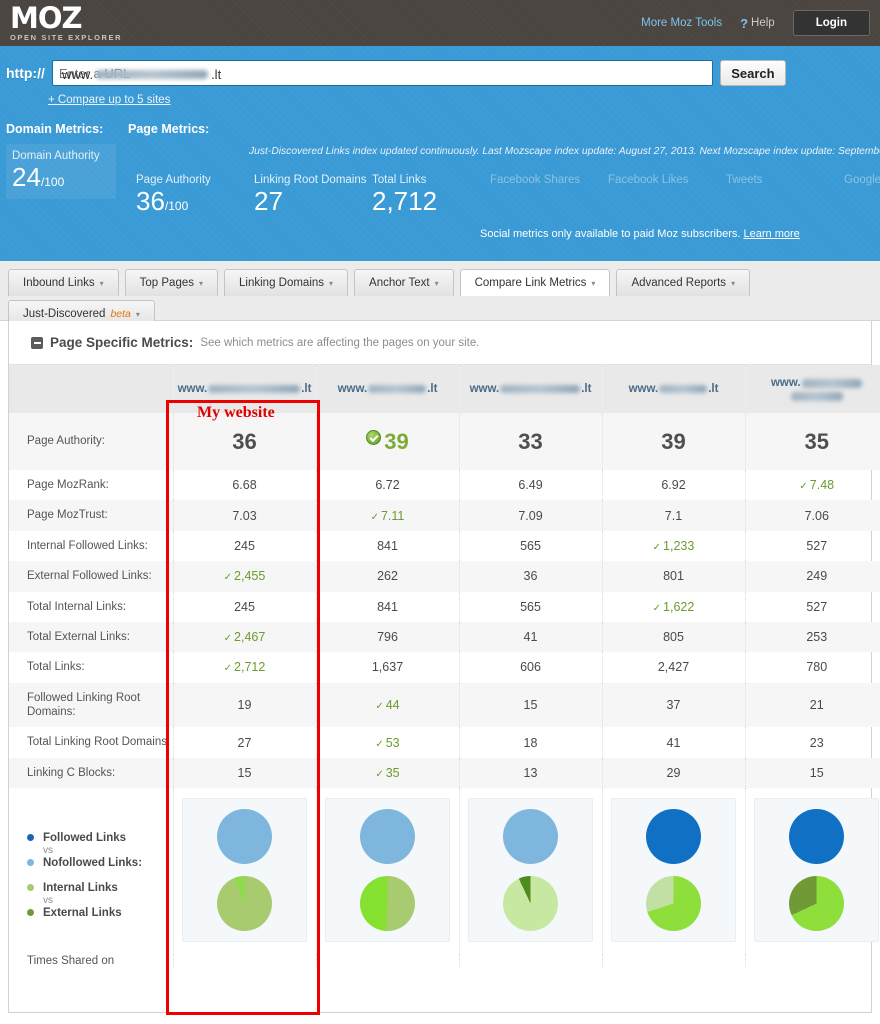  Describe the element at coordinates (682, 23) in the screenshot. I see `more-moz-tools-link: More Moz Tools` at that location.